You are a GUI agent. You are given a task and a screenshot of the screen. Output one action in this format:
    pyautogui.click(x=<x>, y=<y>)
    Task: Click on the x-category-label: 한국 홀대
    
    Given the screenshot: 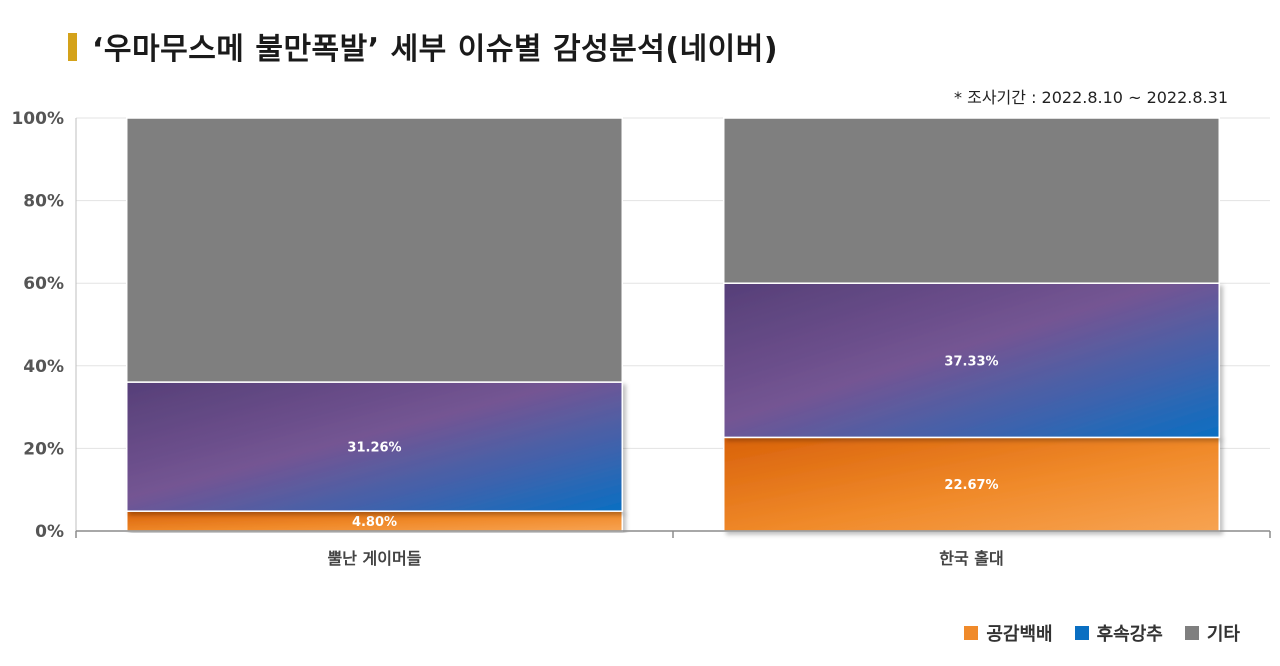 What is the action you would take?
    pyautogui.click(x=971, y=558)
    